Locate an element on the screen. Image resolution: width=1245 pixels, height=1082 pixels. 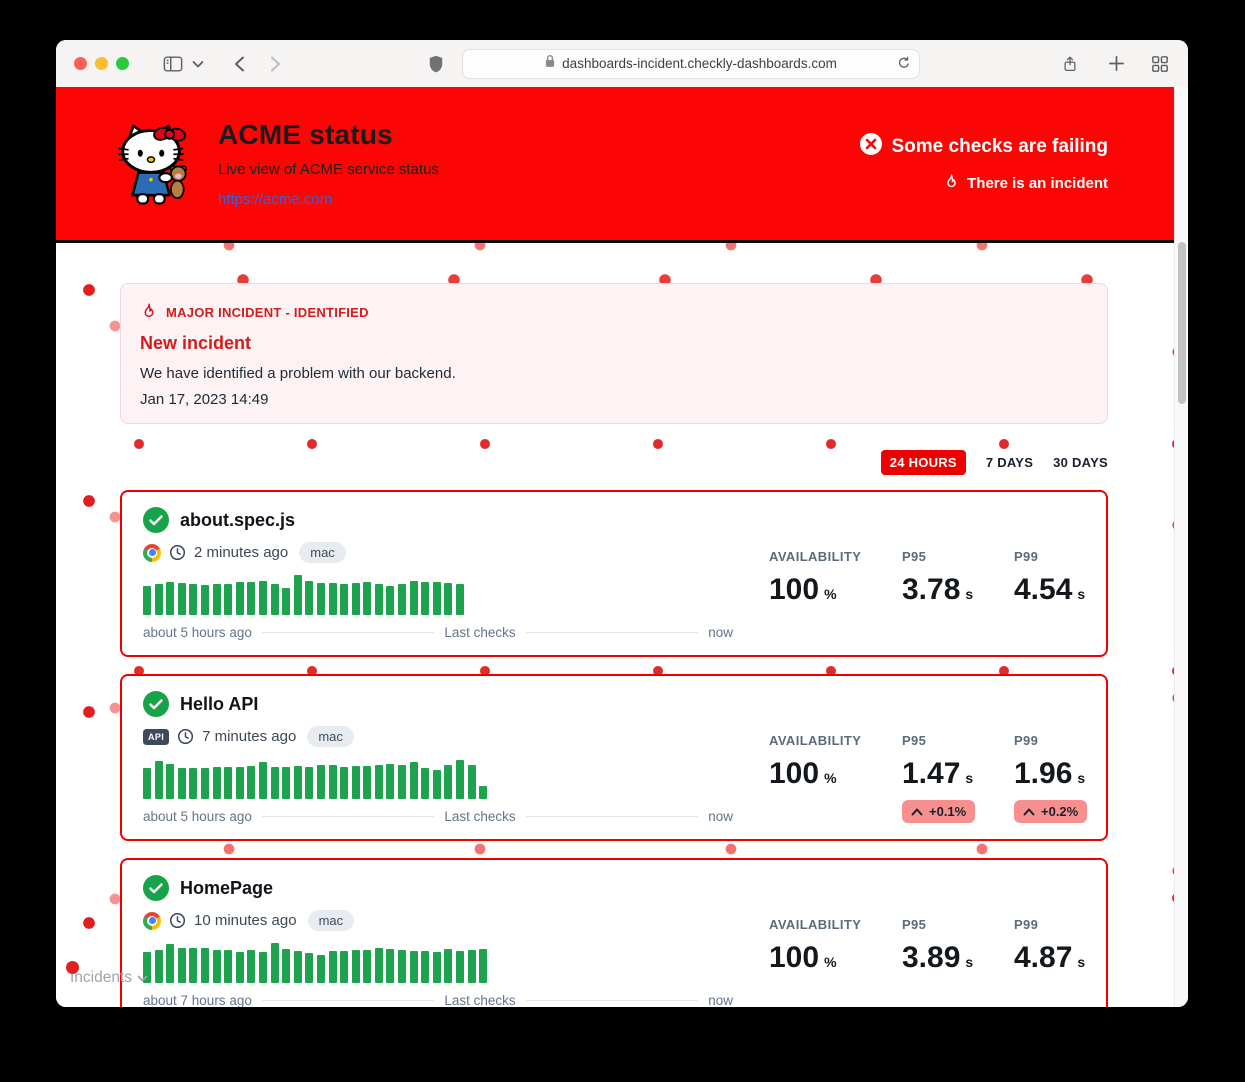
status-summary: Some checks are failing is located at coordinates (1000, 146).